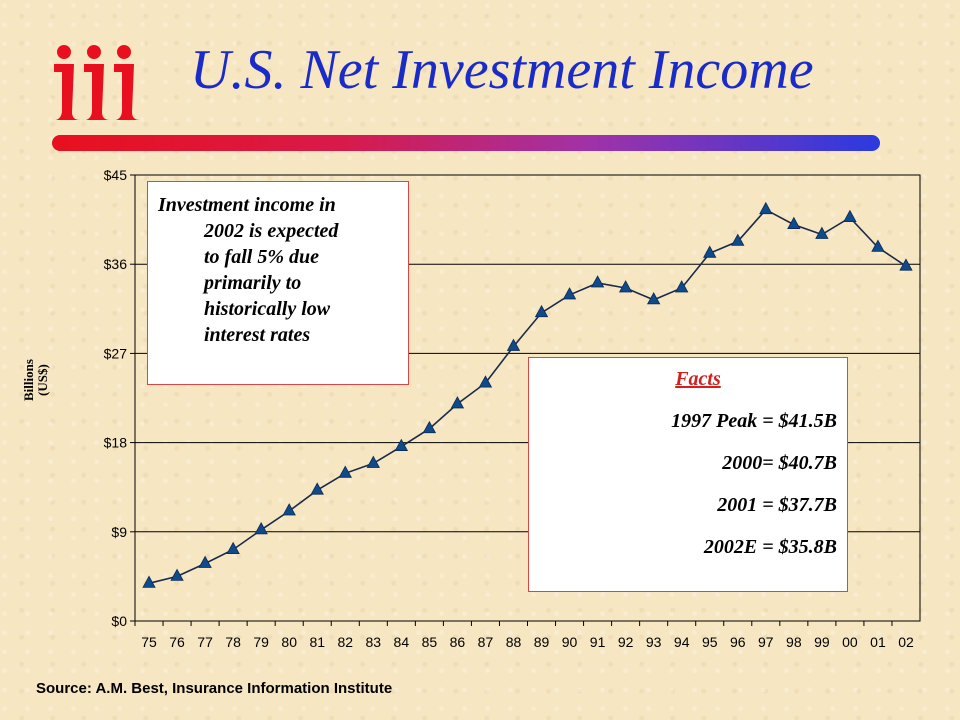  Describe the element at coordinates (502, 70) in the screenshot. I see `page-title: U.S. Net Investment Income` at that location.